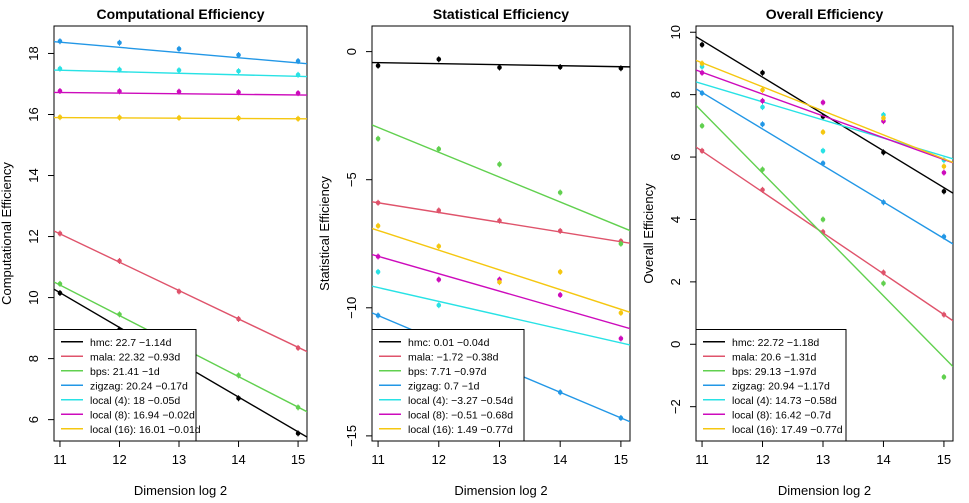  What do you see at coordinates (460, 401) in the screenshot?
I see `legend-label: local (4): −3.27 −0.54d` at bounding box center [460, 401].